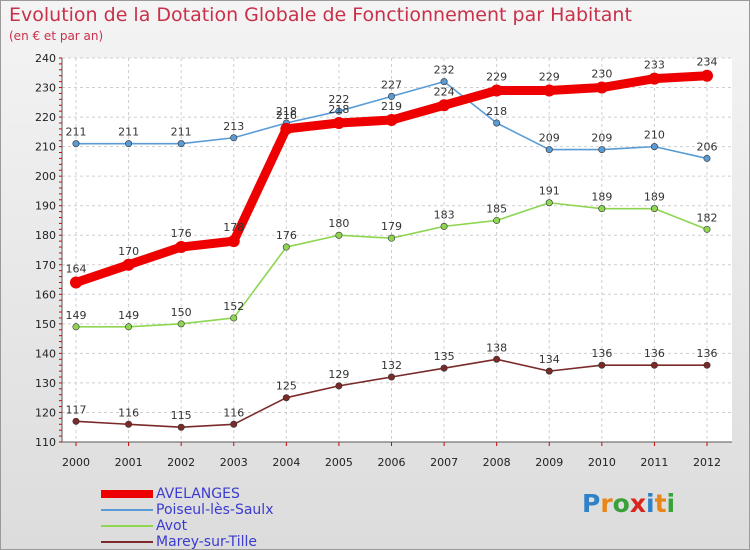  I want to click on y-tick-label: 170, so click(45, 265).